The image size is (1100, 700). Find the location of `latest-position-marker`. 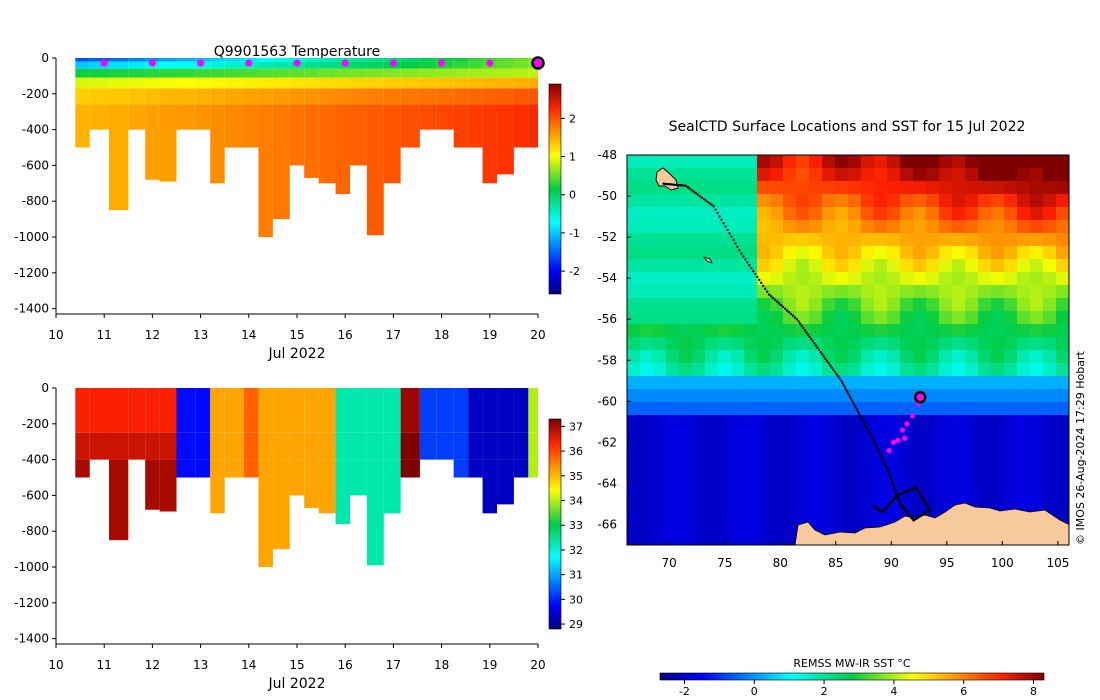

latest-position-marker is located at coordinates (920, 397).